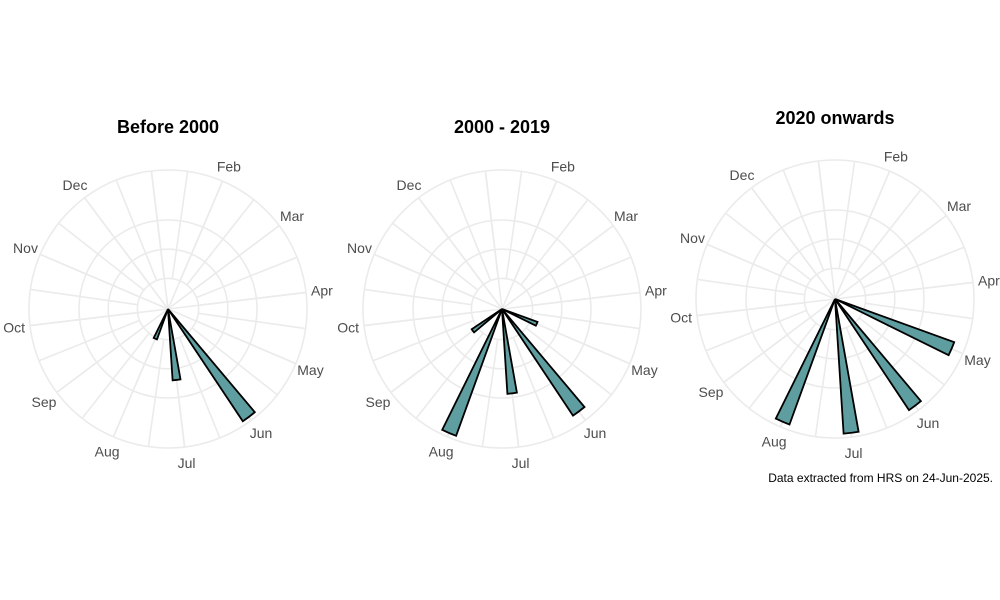 This screenshot has height=600, width=1000. I want to click on bar-aug, so click(160, 324).